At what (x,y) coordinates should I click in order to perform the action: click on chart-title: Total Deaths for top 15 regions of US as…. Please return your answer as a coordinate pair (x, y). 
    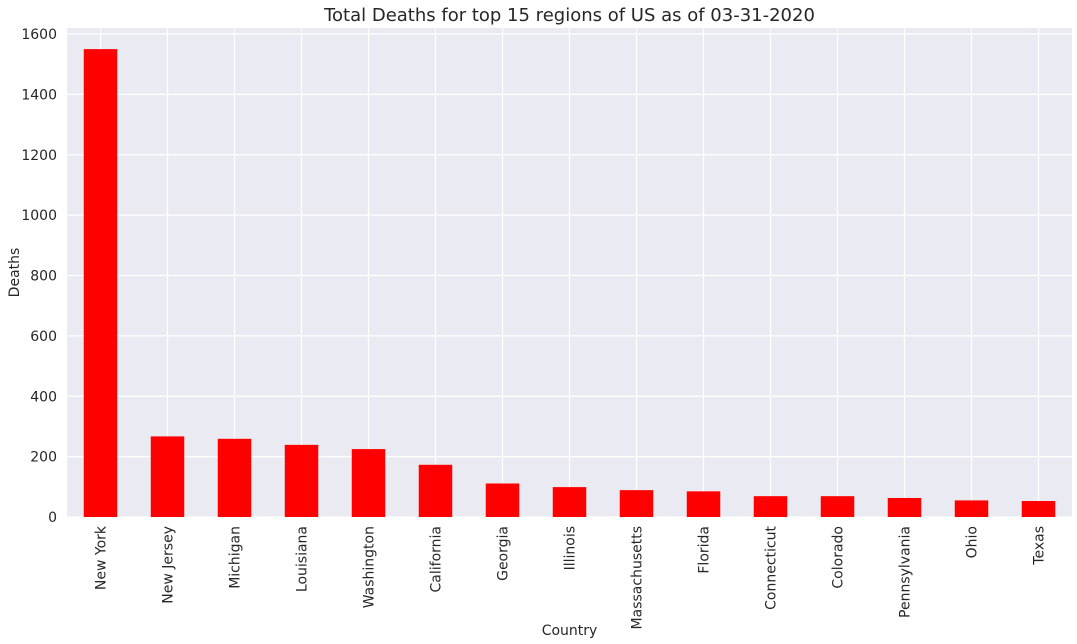
    Looking at the image, I should click on (569, 15).